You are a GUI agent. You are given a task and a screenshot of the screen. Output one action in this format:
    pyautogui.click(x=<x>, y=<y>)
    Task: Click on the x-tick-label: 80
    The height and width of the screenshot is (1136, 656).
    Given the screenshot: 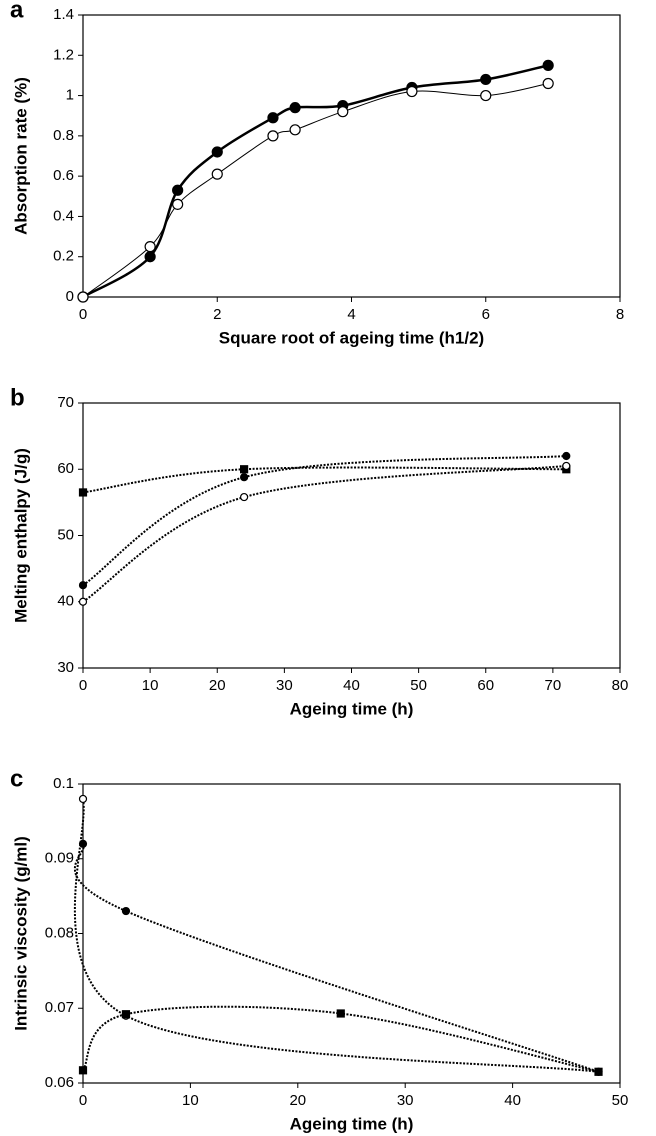 What is the action you would take?
    pyautogui.click(x=620, y=685)
    